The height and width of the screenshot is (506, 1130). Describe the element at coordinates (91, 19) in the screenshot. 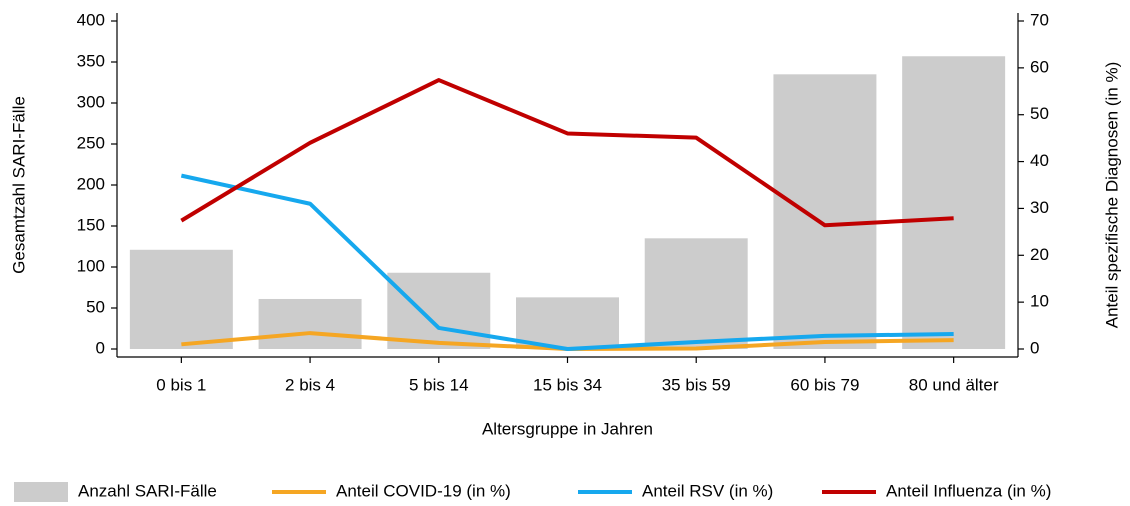

I see `y-tick-label: 400` at that location.